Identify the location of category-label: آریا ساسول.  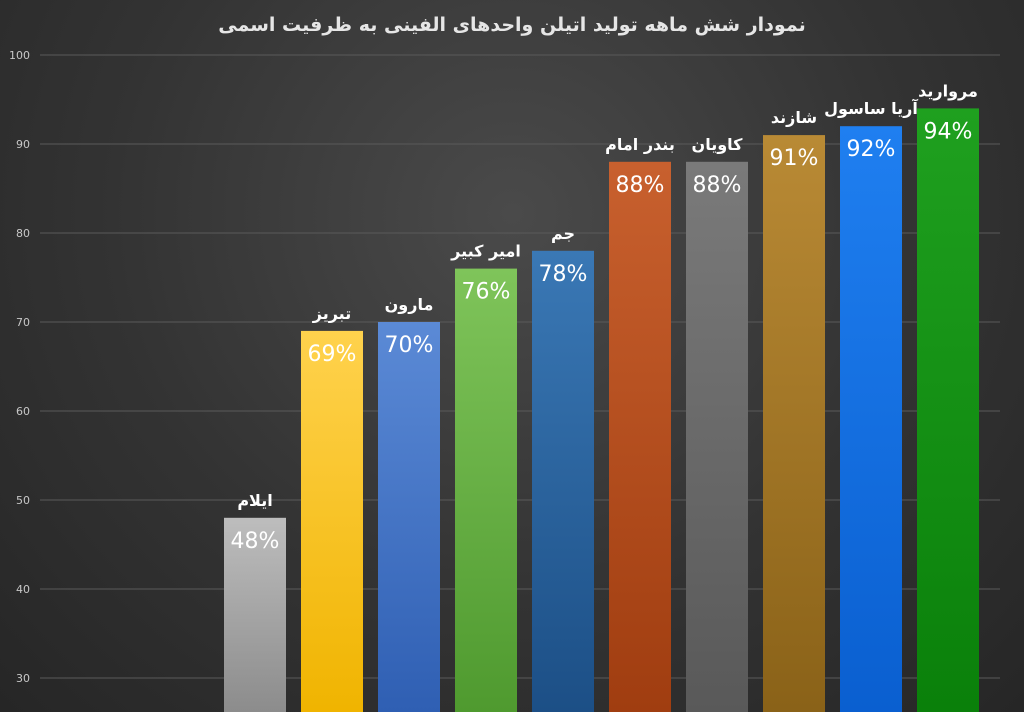
(871, 108).